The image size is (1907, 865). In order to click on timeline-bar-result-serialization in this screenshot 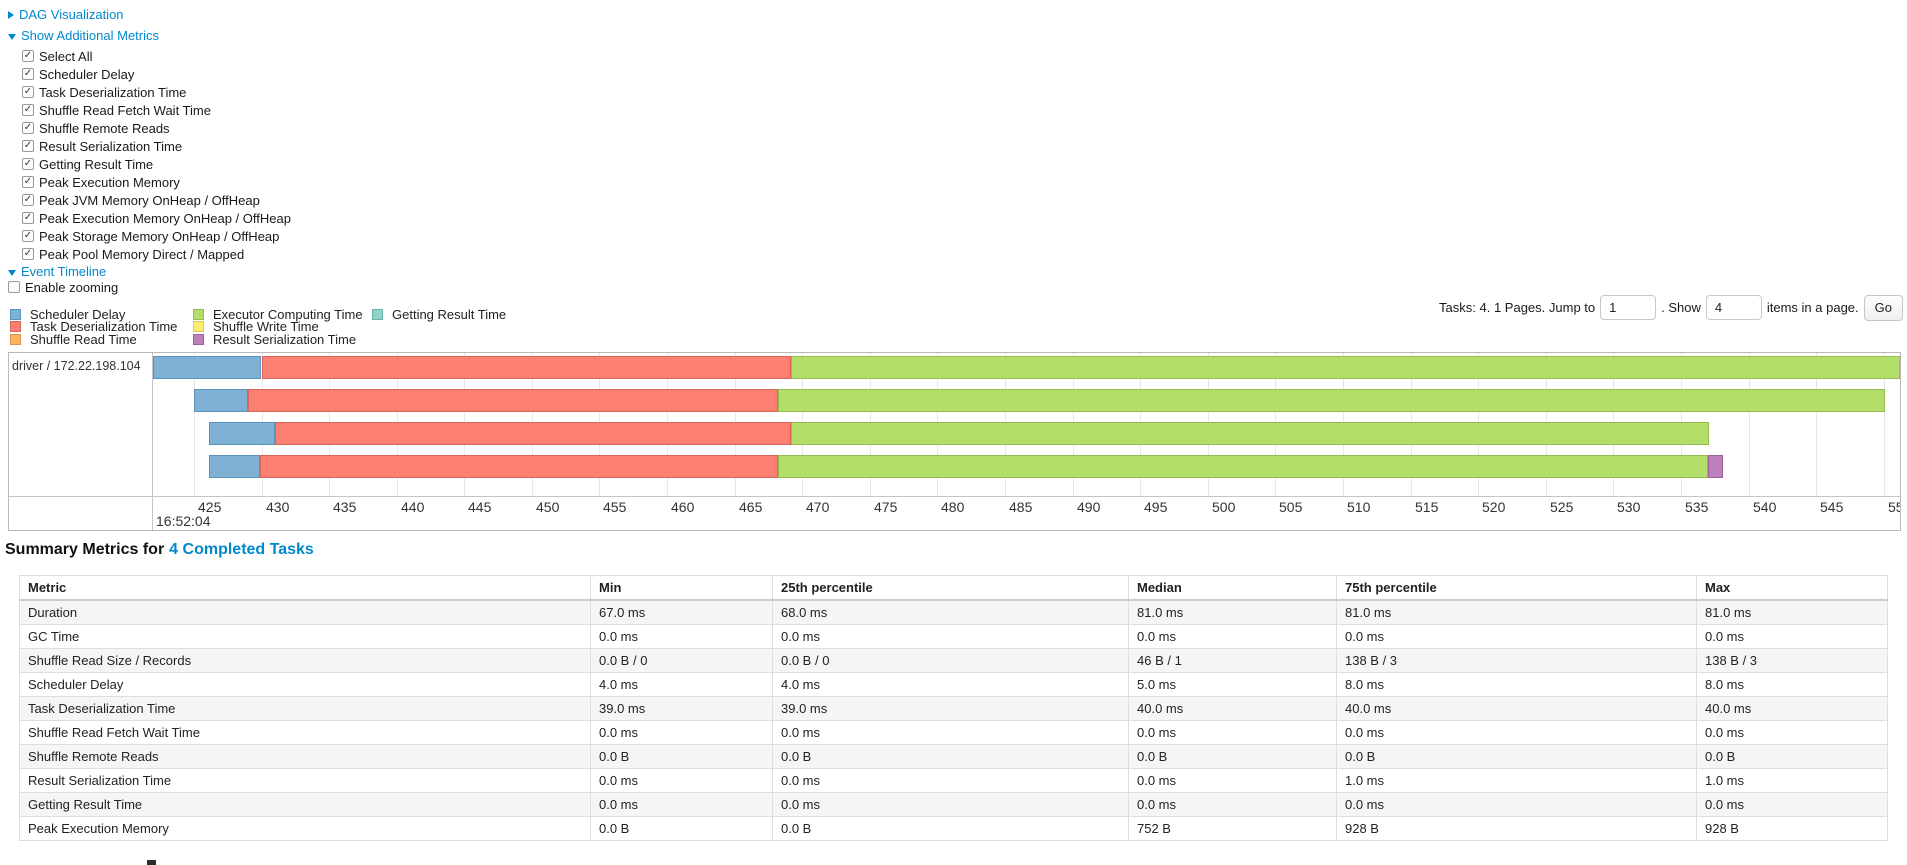, I will do `click(1715, 466)`.